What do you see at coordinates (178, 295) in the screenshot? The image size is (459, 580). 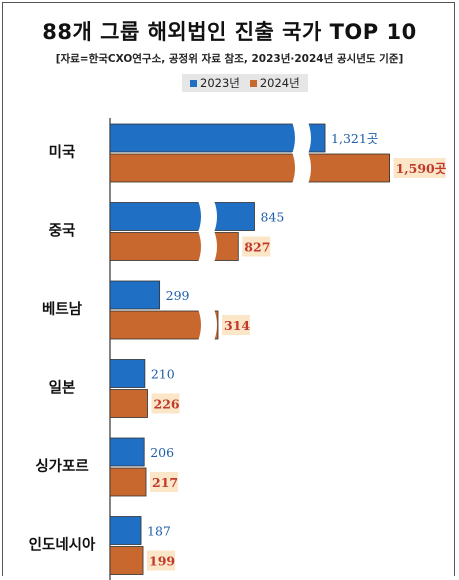 I see `data-label-2023: 299` at bounding box center [178, 295].